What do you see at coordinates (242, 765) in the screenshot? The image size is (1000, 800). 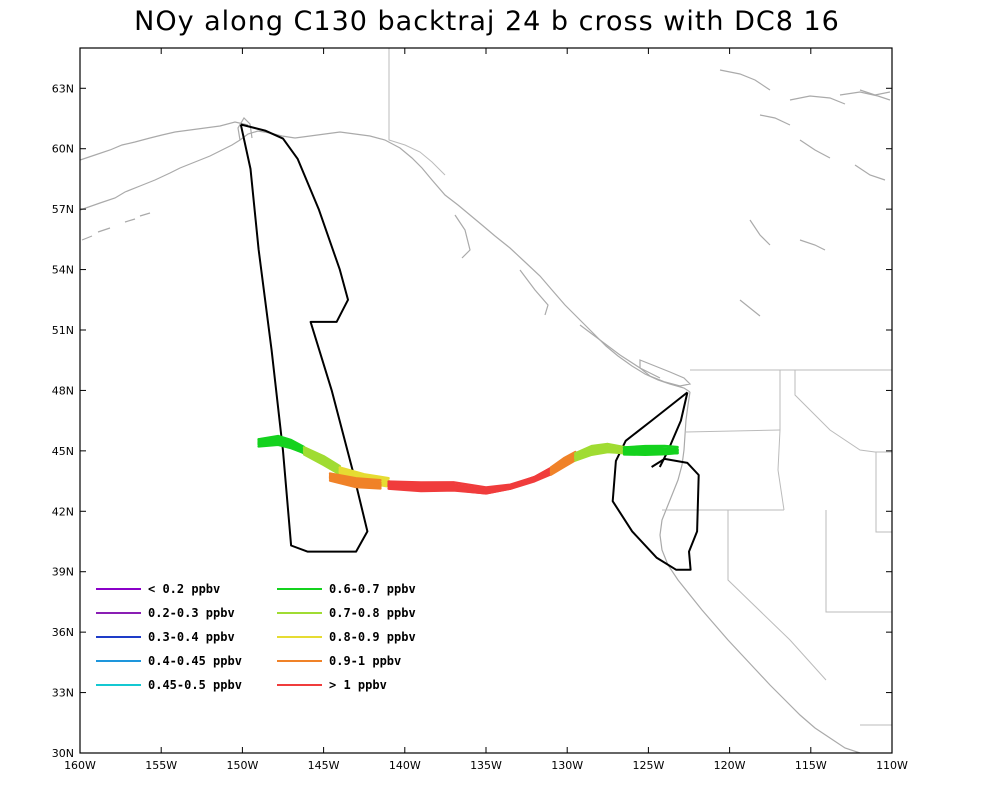 I see `lon-tick-label: 150W` at bounding box center [242, 765].